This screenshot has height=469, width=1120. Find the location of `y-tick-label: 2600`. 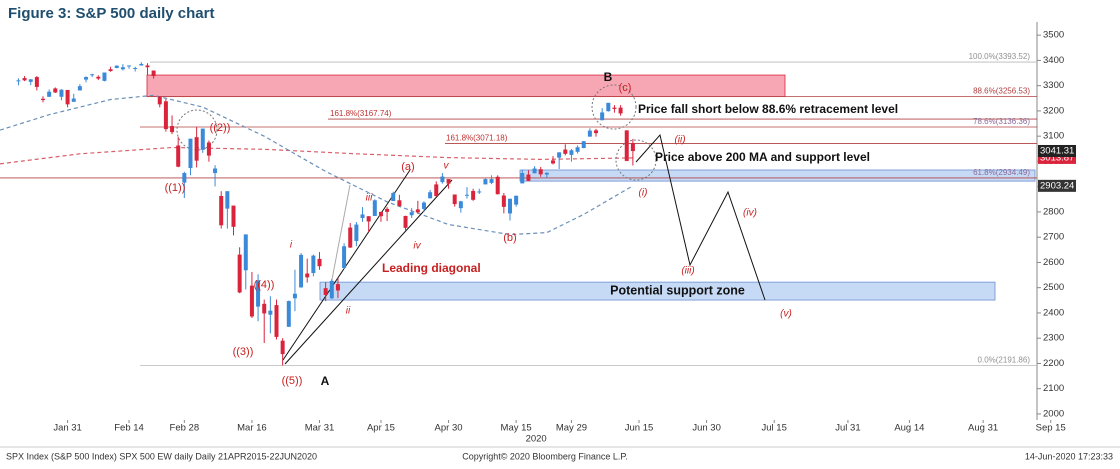

y-tick-label: 2600 is located at coordinates (1053, 262).